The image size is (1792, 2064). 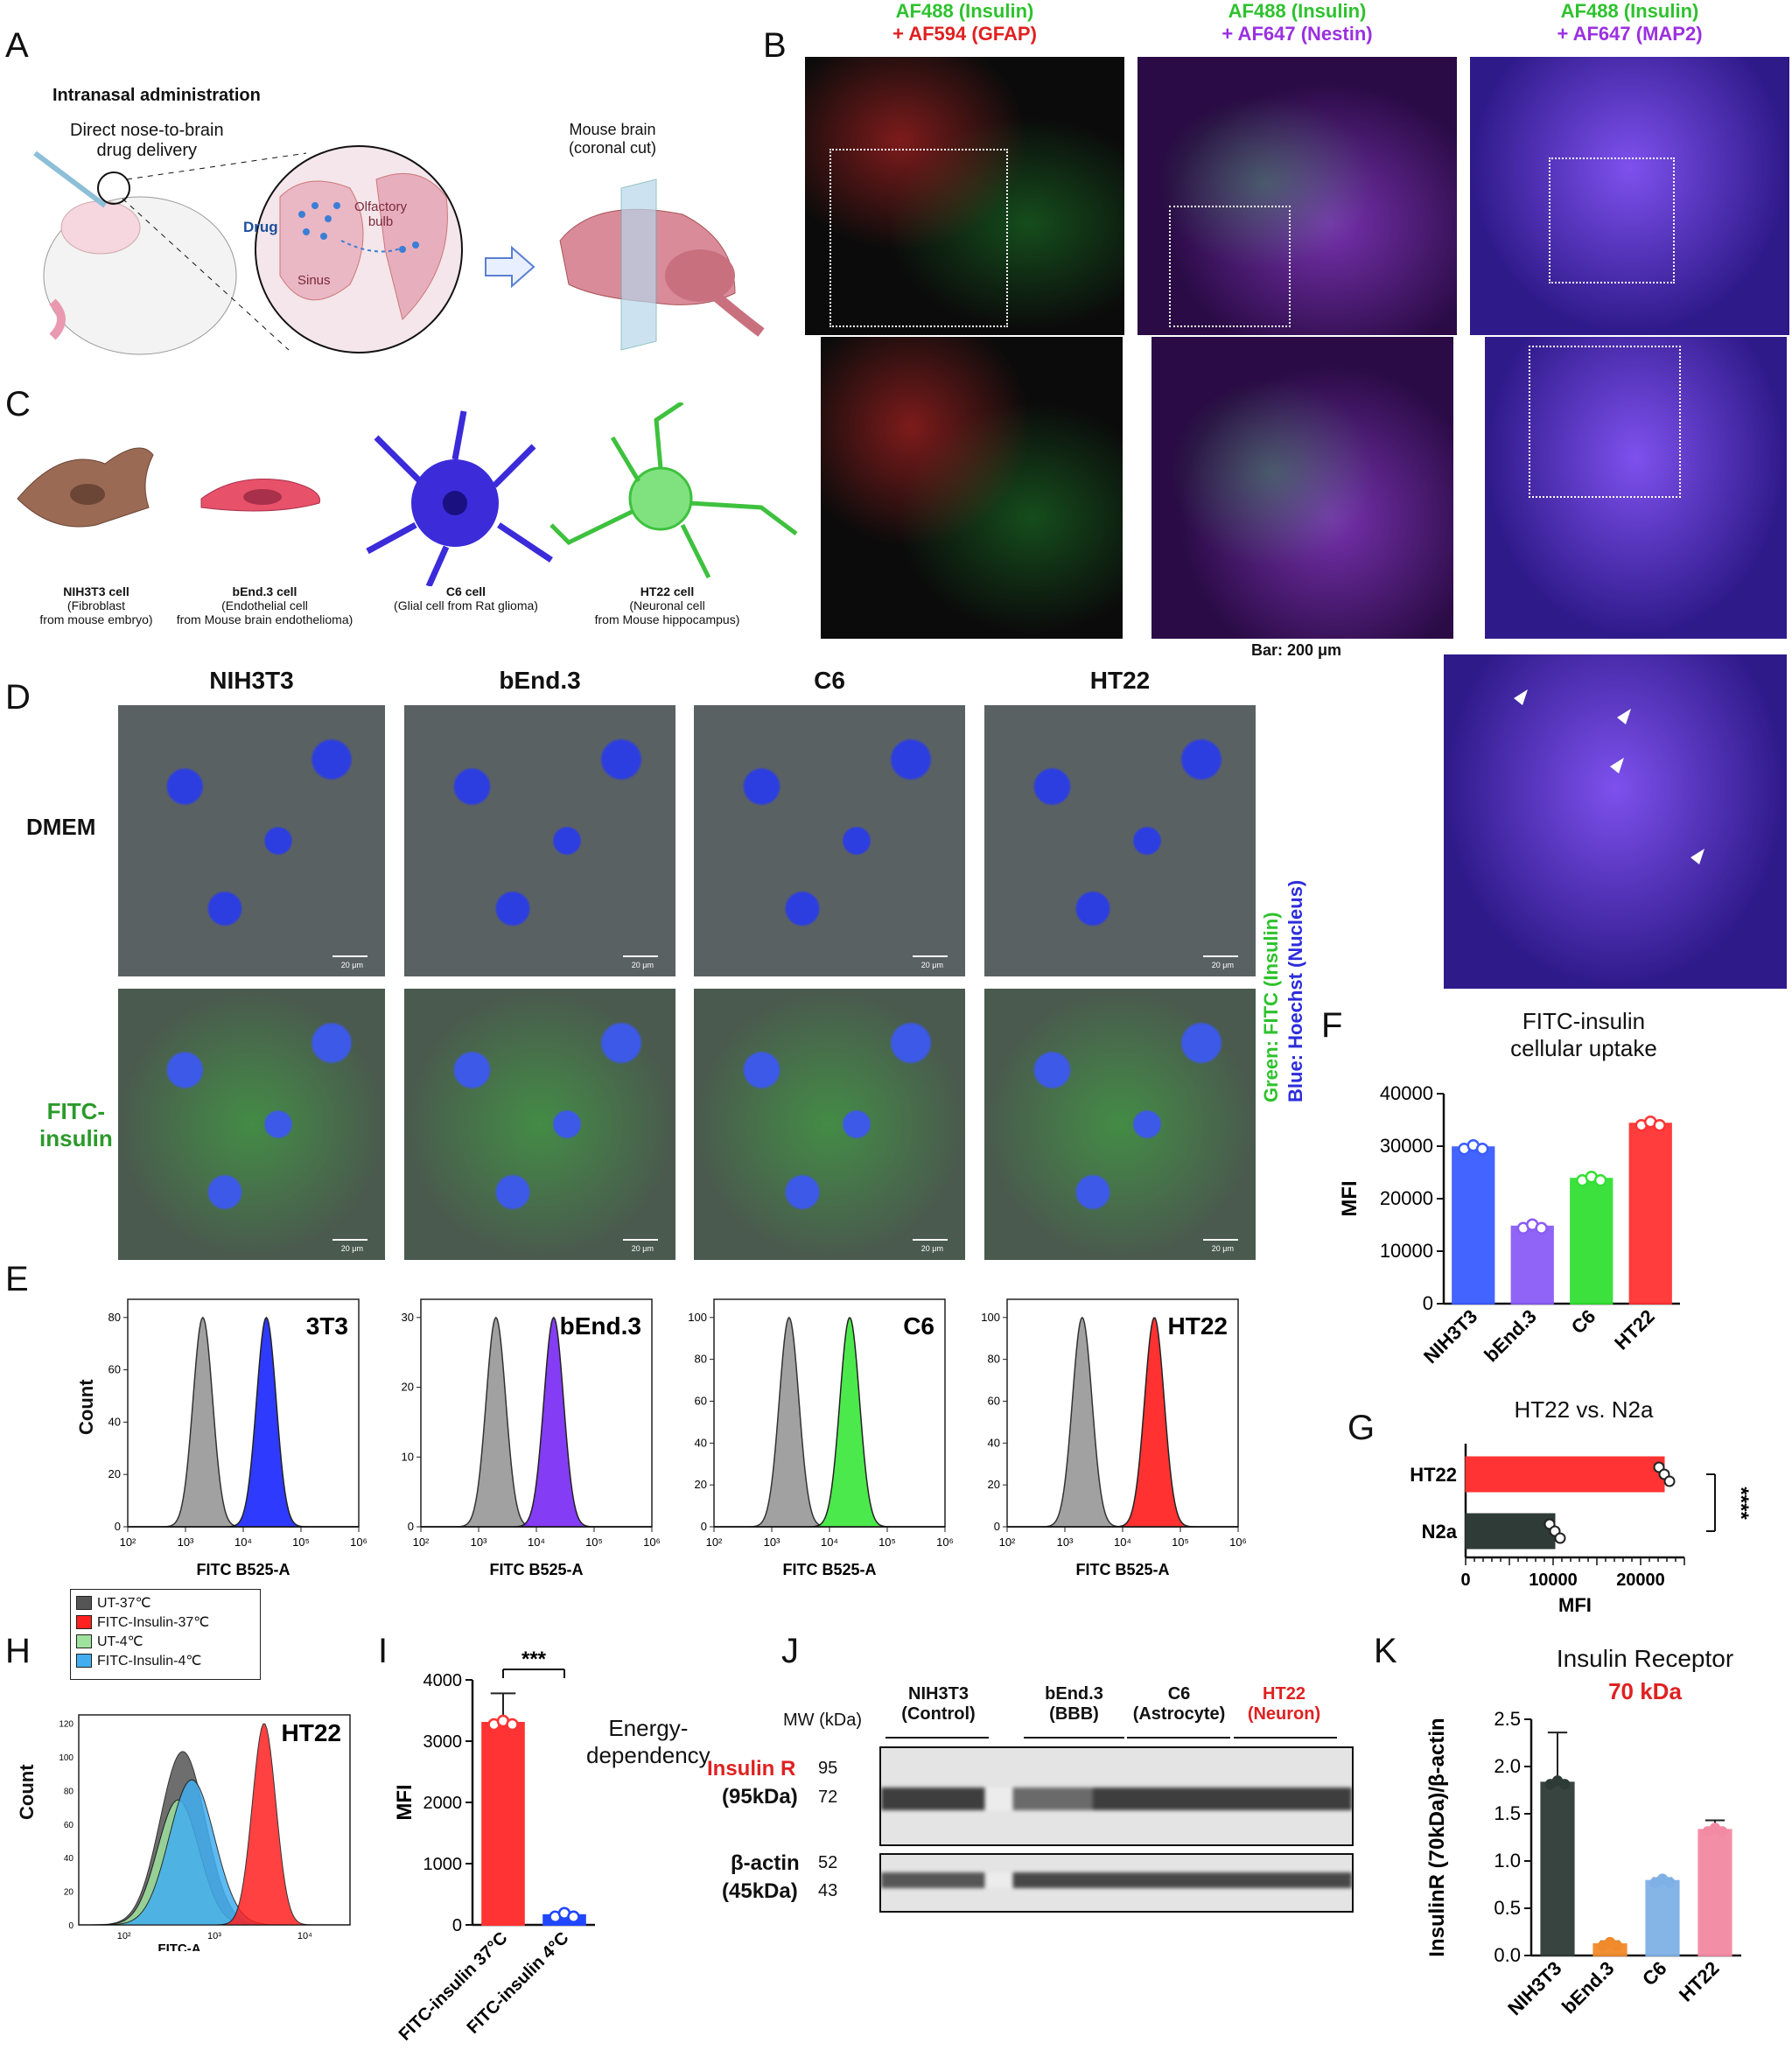 I want to click on gfap-overview-image, so click(x=964, y=196).